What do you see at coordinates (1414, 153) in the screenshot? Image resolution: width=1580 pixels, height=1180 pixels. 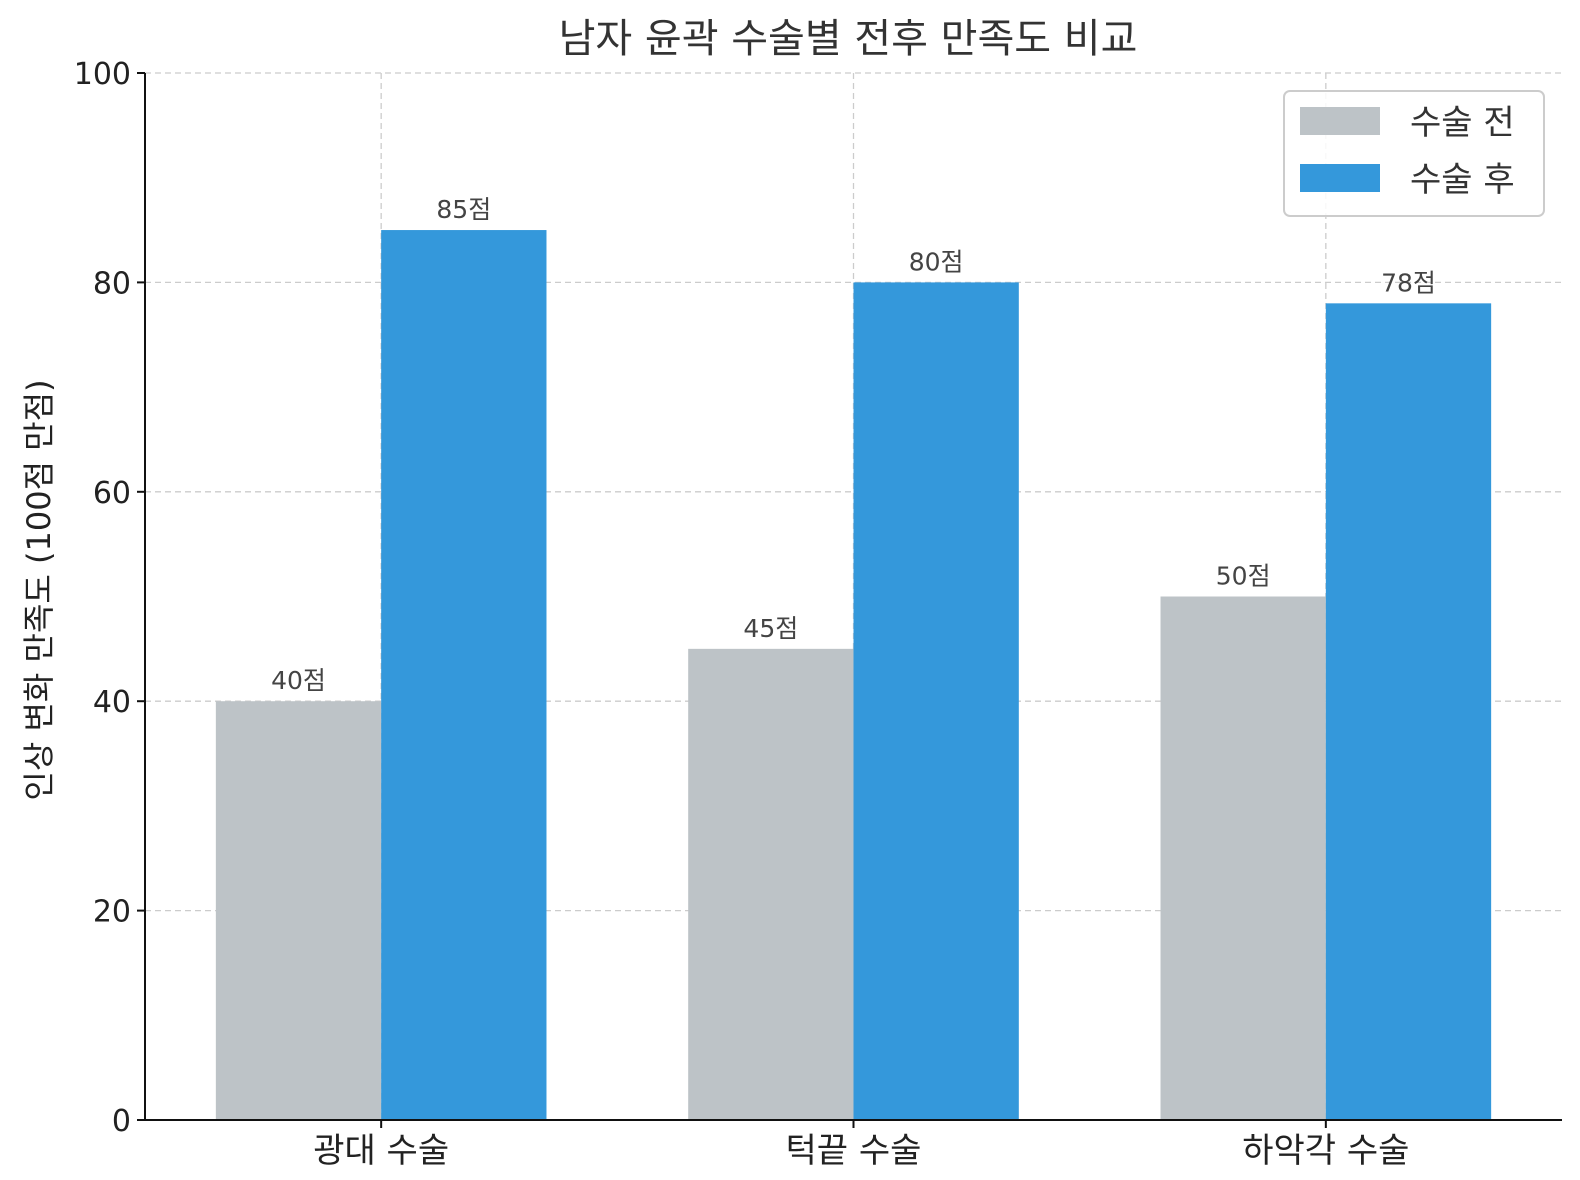 I see `legend: 수술 전 수술 후` at bounding box center [1414, 153].